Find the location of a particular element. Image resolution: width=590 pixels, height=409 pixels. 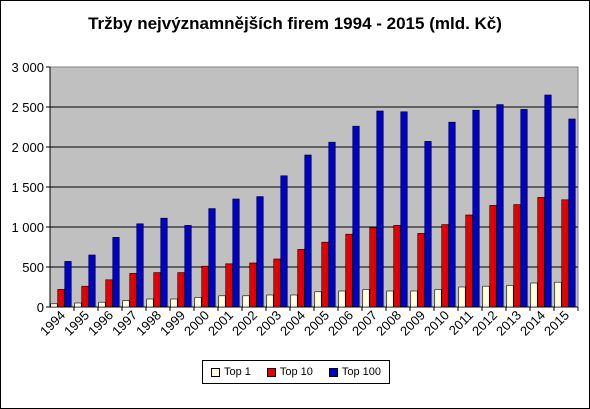

y-tick-label: 2 500 is located at coordinates (27, 107).